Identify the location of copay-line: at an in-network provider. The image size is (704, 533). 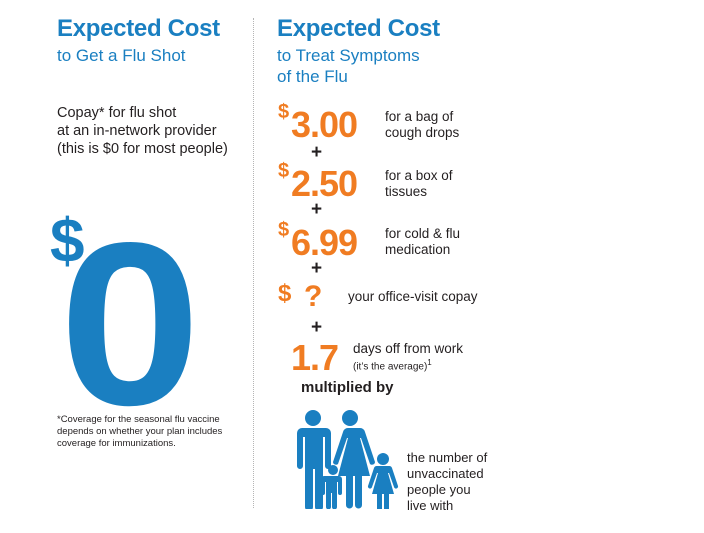
(137, 131).